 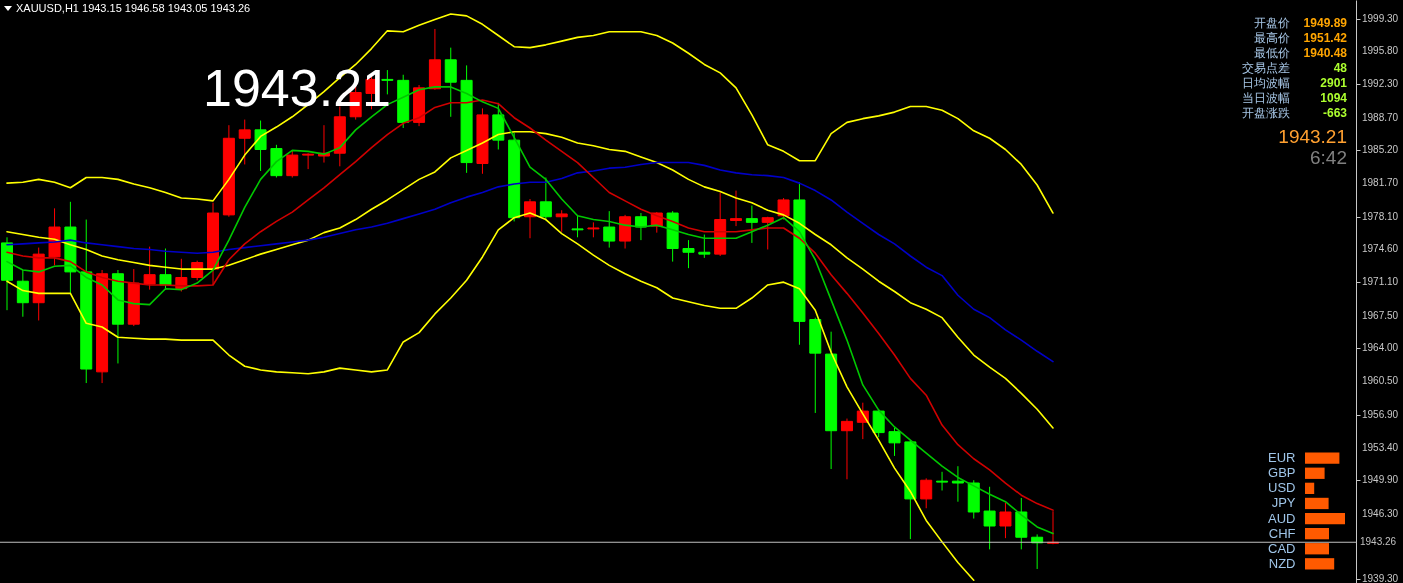 I want to click on y-tick-label: USD, so click(x=1282, y=488).